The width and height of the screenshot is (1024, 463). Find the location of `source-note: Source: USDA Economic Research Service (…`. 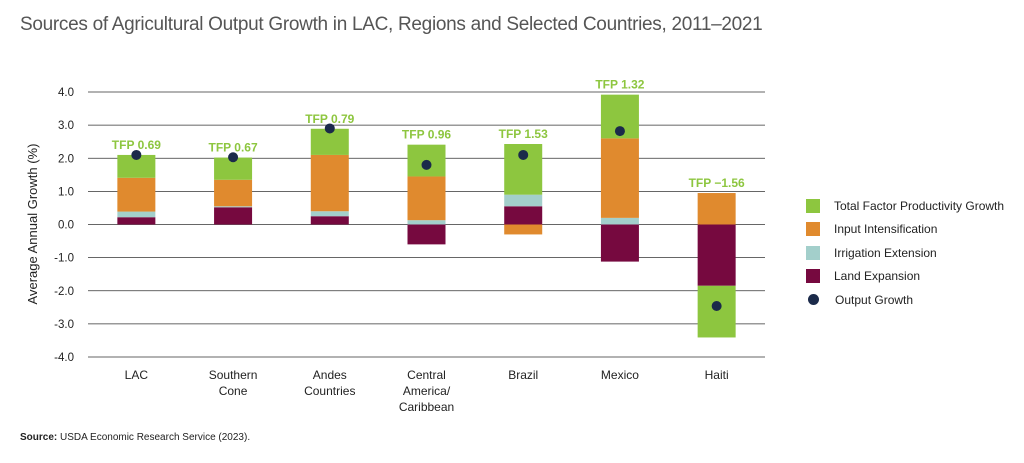

source-note: Source: USDA Economic Research Service (… is located at coordinates (135, 437).